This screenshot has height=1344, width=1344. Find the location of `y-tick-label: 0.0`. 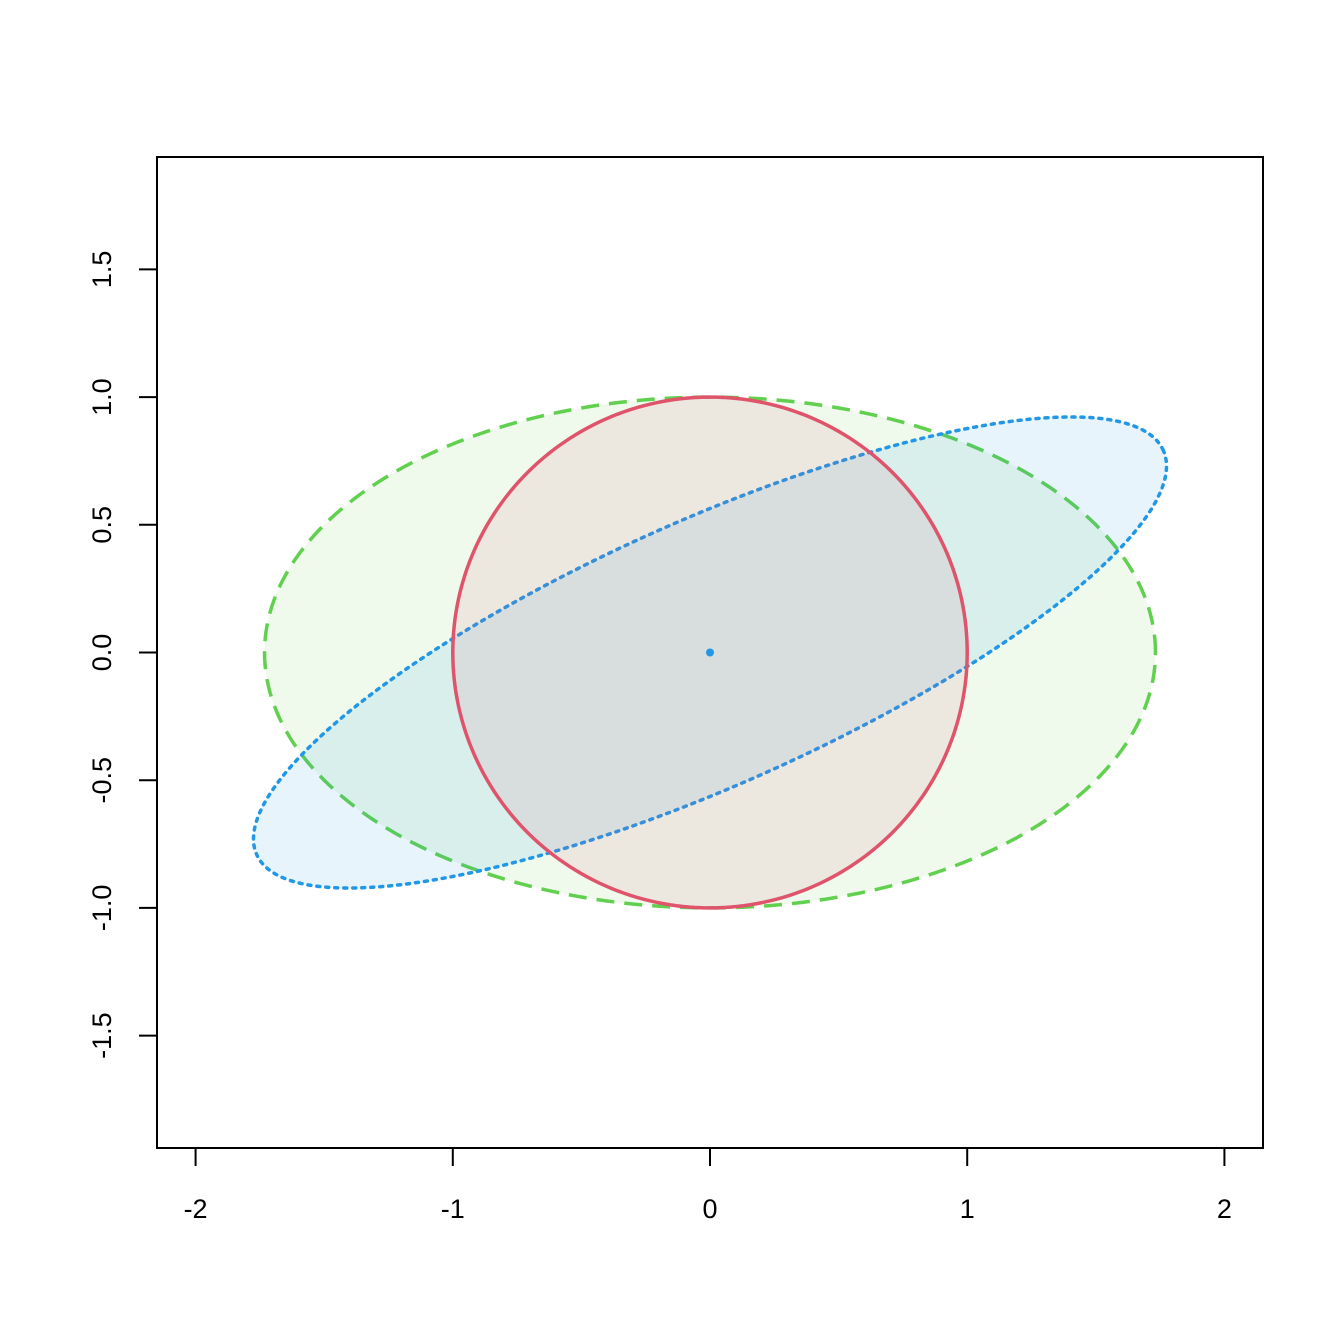

y-tick-label: 0.0 is located at coordinates (102, 653).